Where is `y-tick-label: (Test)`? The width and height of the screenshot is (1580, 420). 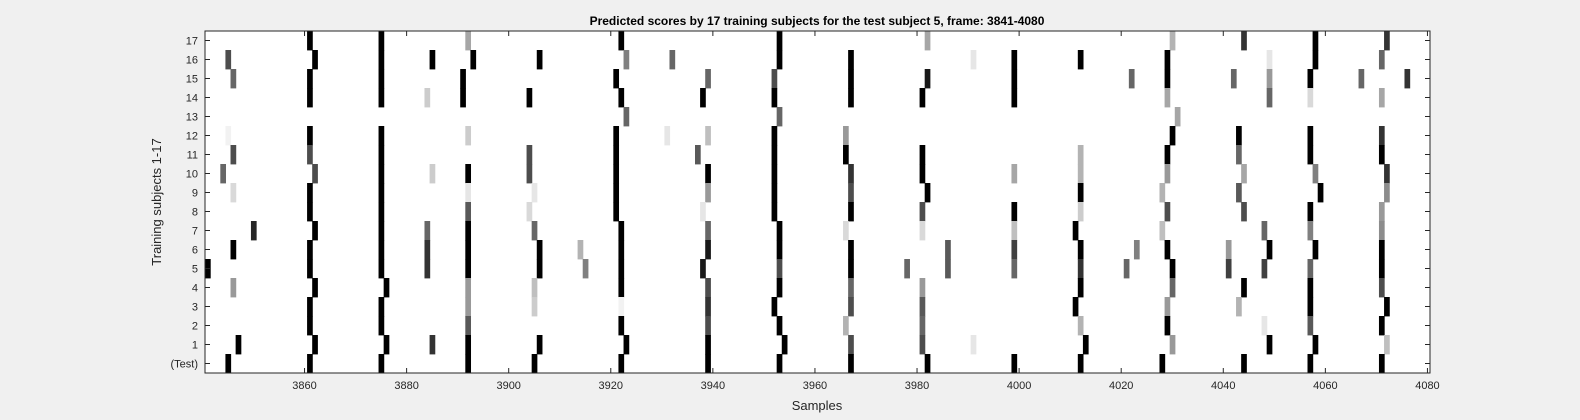 y-tick-label: (Test) is located at coordinates (185, 365).